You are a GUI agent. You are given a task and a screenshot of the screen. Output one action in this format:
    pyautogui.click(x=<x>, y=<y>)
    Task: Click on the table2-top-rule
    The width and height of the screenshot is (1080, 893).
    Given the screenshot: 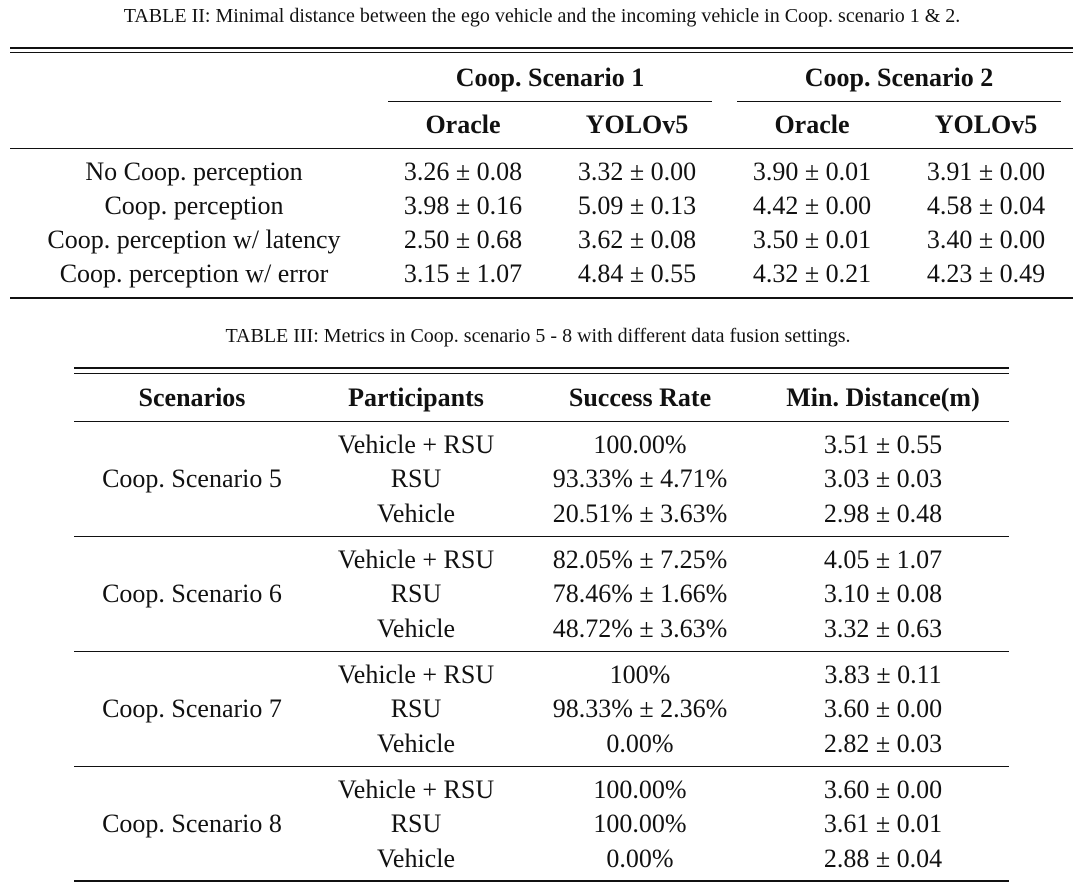 What is the action you would take?
    pyautogui.click(x=541, y=48)
    